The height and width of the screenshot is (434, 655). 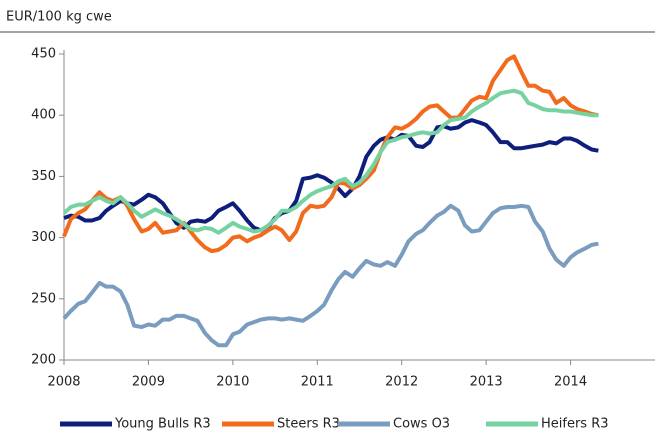 What do you see at coordinates (570, 382) in the screenshot?
I see `x-tick-label: 2014` at bounding box center [570, 382].